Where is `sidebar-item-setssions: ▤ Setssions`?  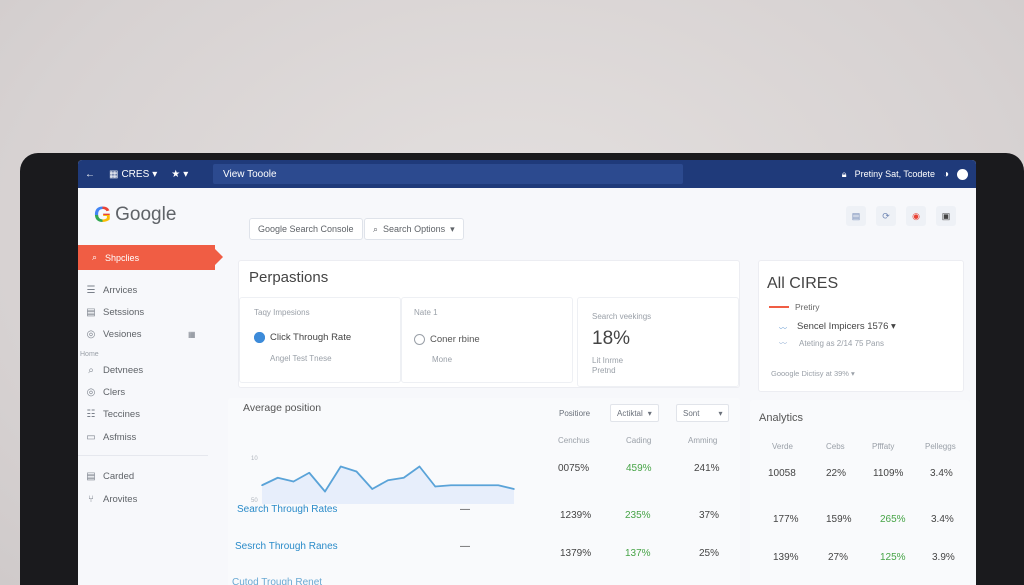
sidebar-item-setssions: ▤ Setssions is located at coordinates (115, 312).